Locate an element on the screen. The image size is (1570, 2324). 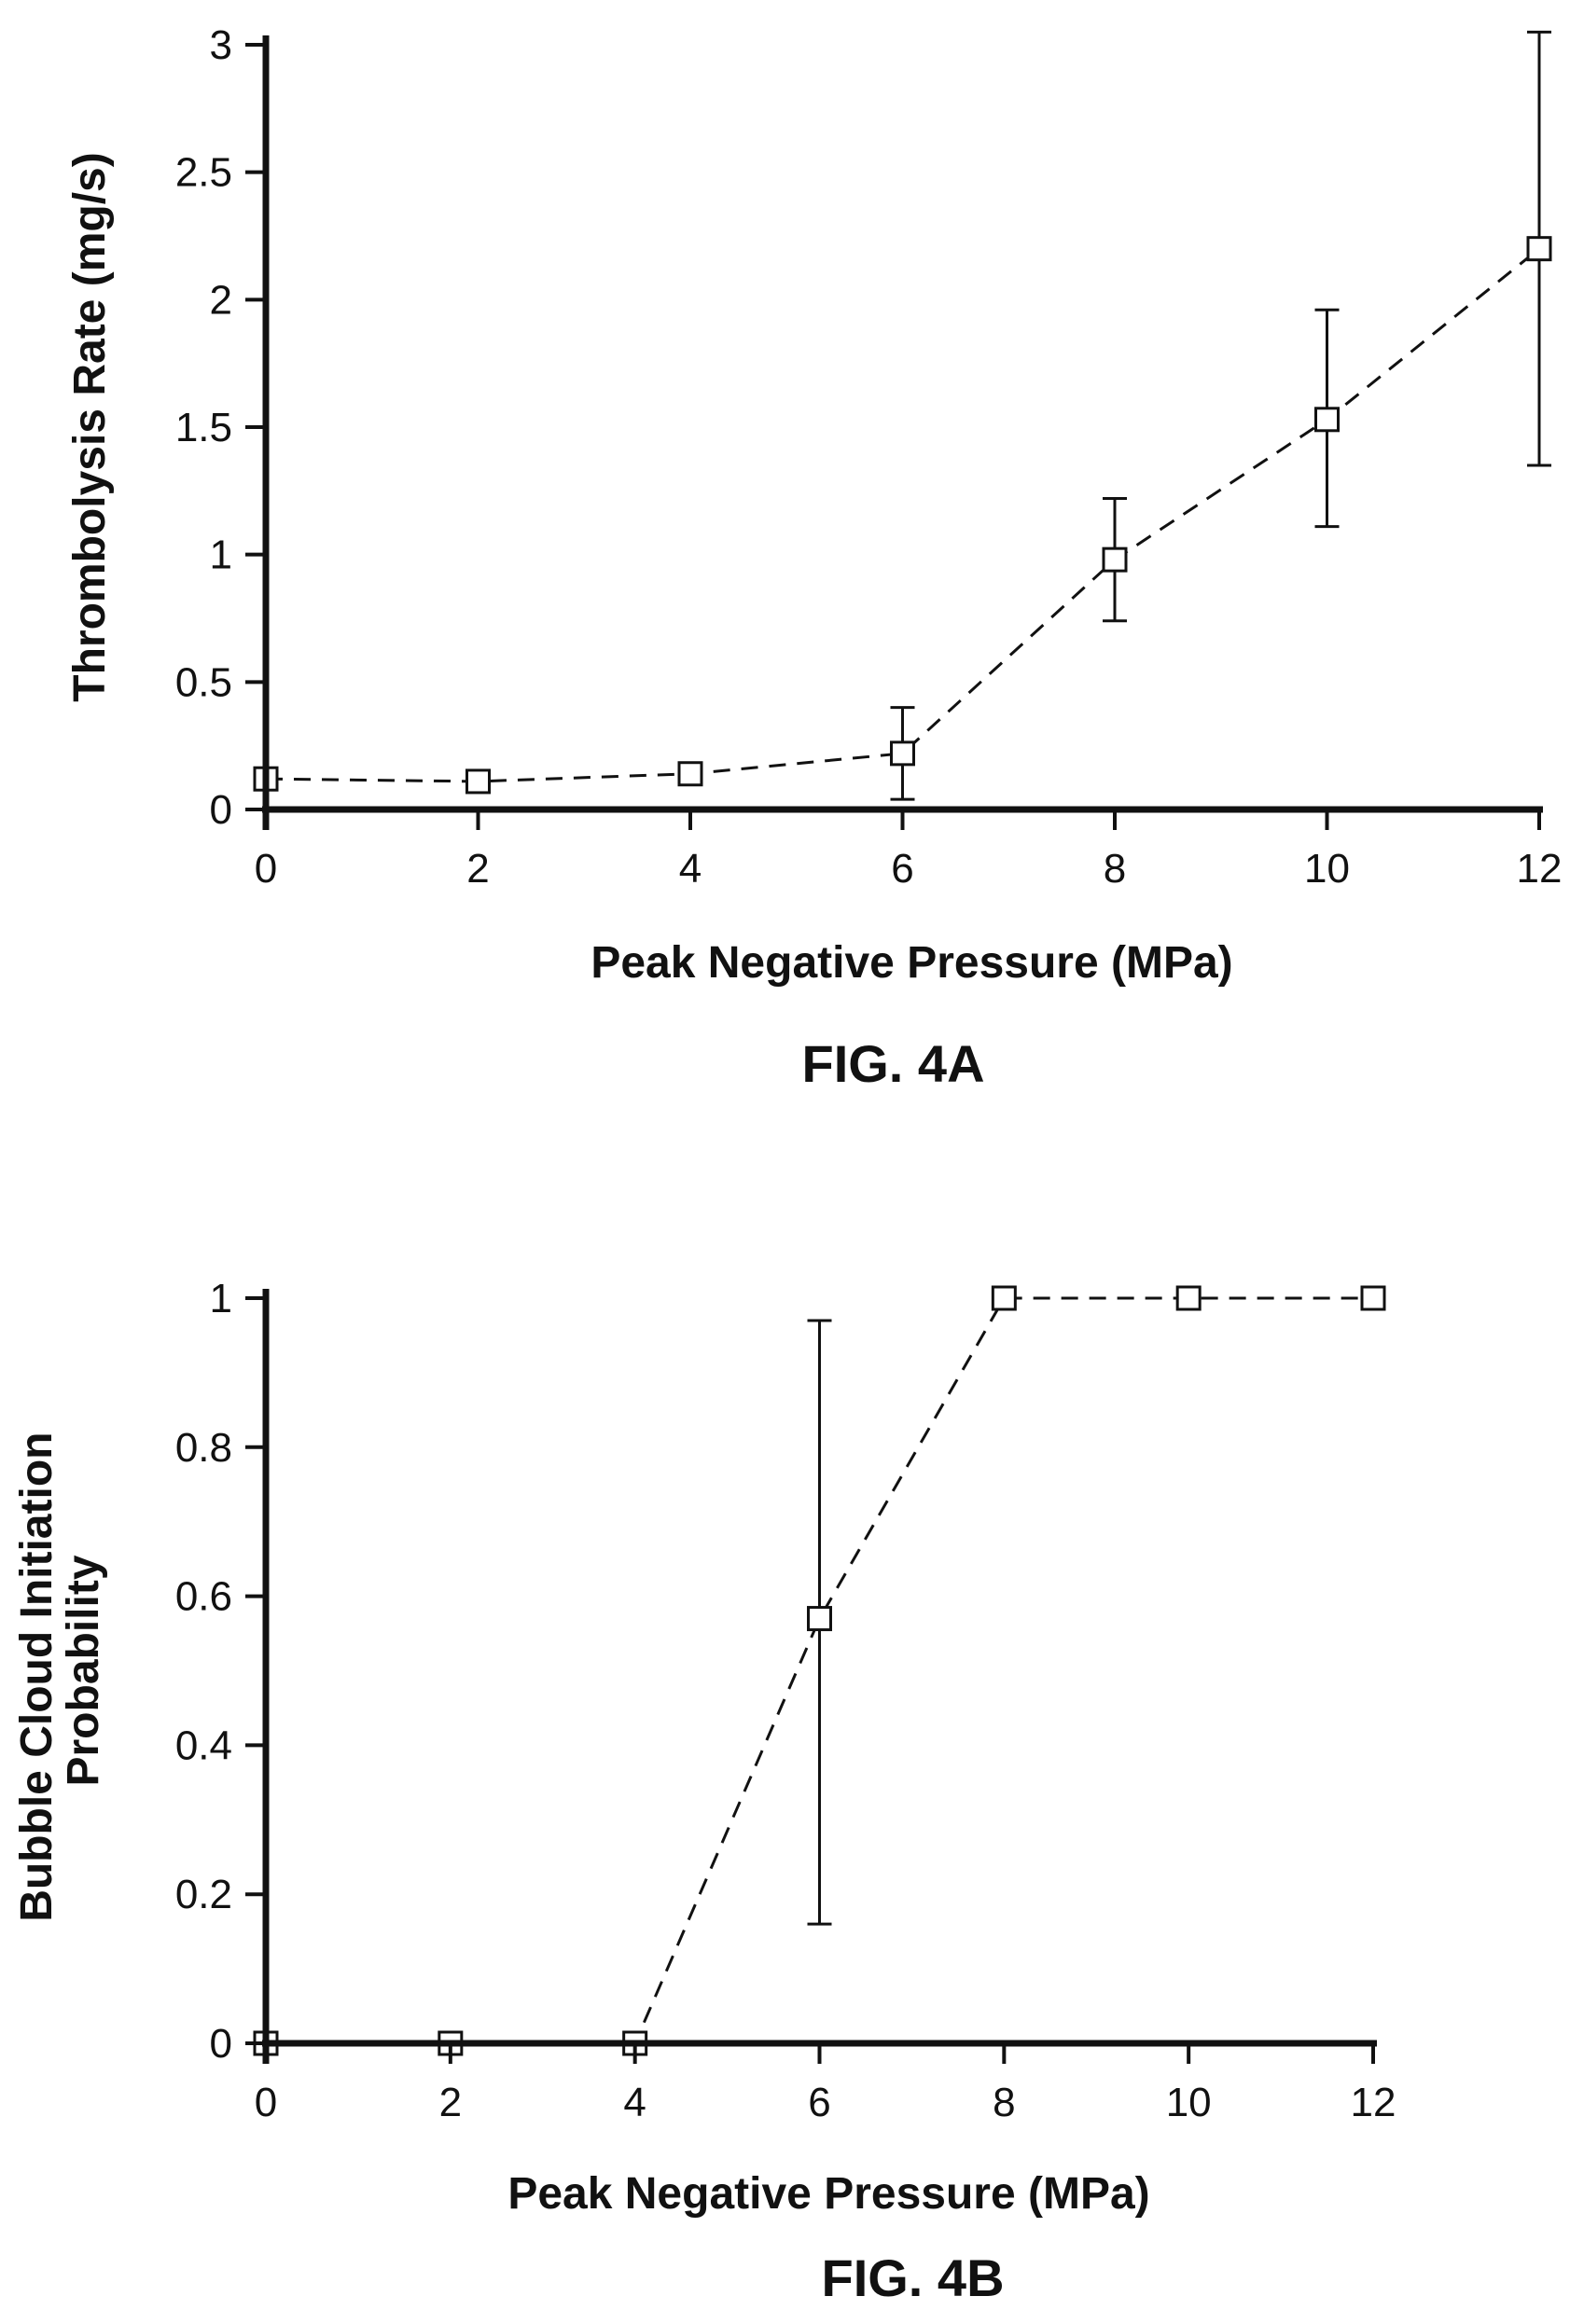
y-tick-label: 0.6 is located at coordinates (203, 1597).